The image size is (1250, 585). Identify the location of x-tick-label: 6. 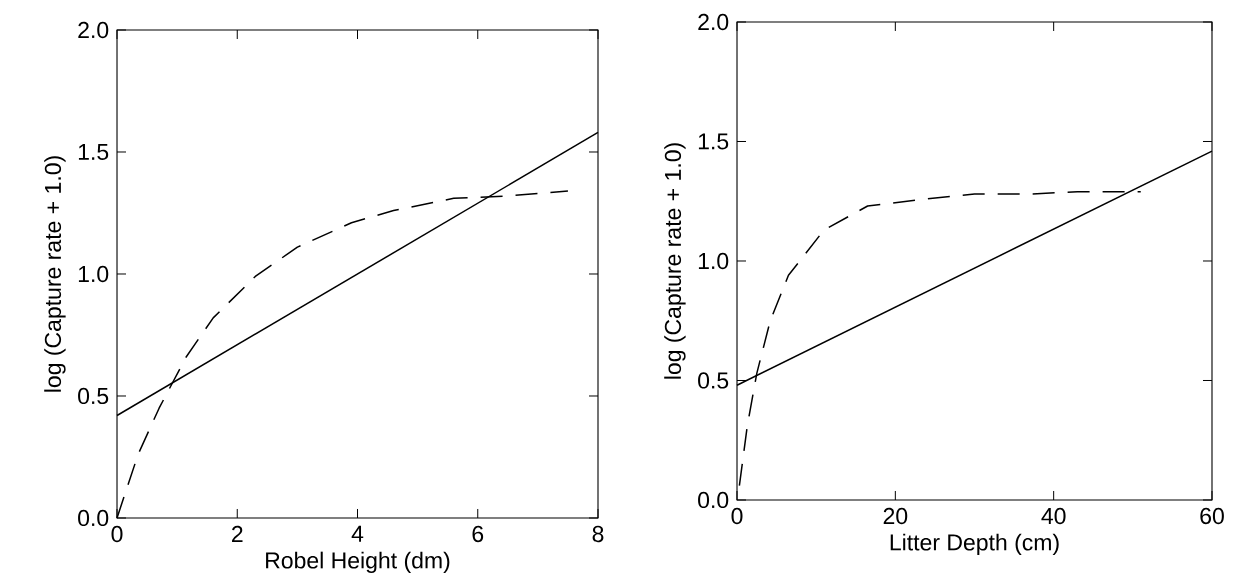
(478, 534).